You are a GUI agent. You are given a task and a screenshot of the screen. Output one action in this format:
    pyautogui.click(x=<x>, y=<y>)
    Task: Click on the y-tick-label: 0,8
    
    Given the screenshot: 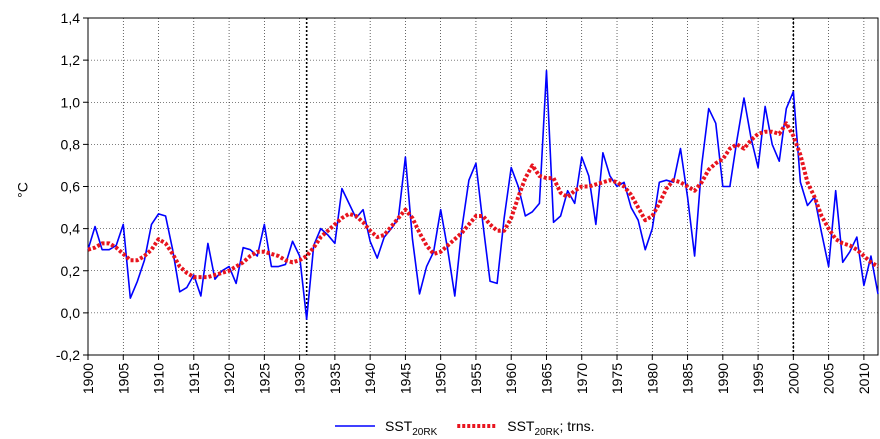 What is the action you would take?
    pyautogui.click(x=71, y=144)
    